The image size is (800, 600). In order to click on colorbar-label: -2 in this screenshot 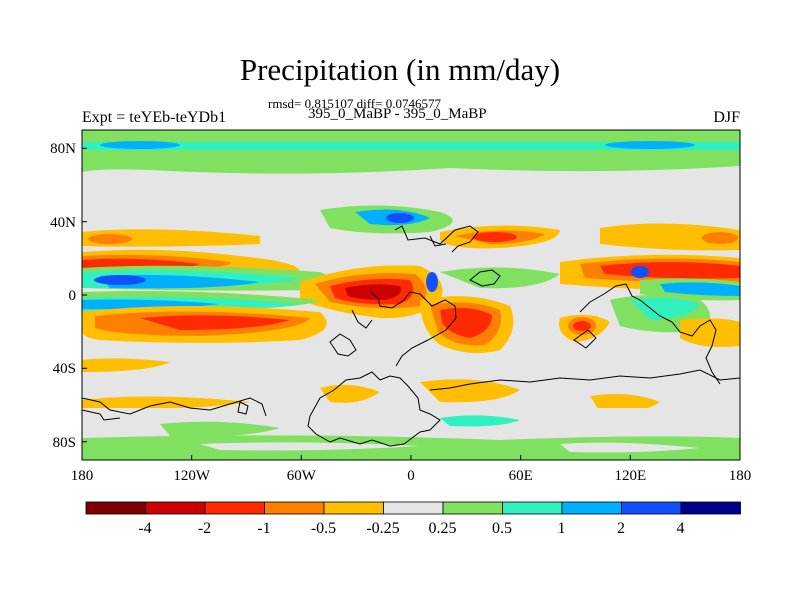, I will do `click(204, 528)`.